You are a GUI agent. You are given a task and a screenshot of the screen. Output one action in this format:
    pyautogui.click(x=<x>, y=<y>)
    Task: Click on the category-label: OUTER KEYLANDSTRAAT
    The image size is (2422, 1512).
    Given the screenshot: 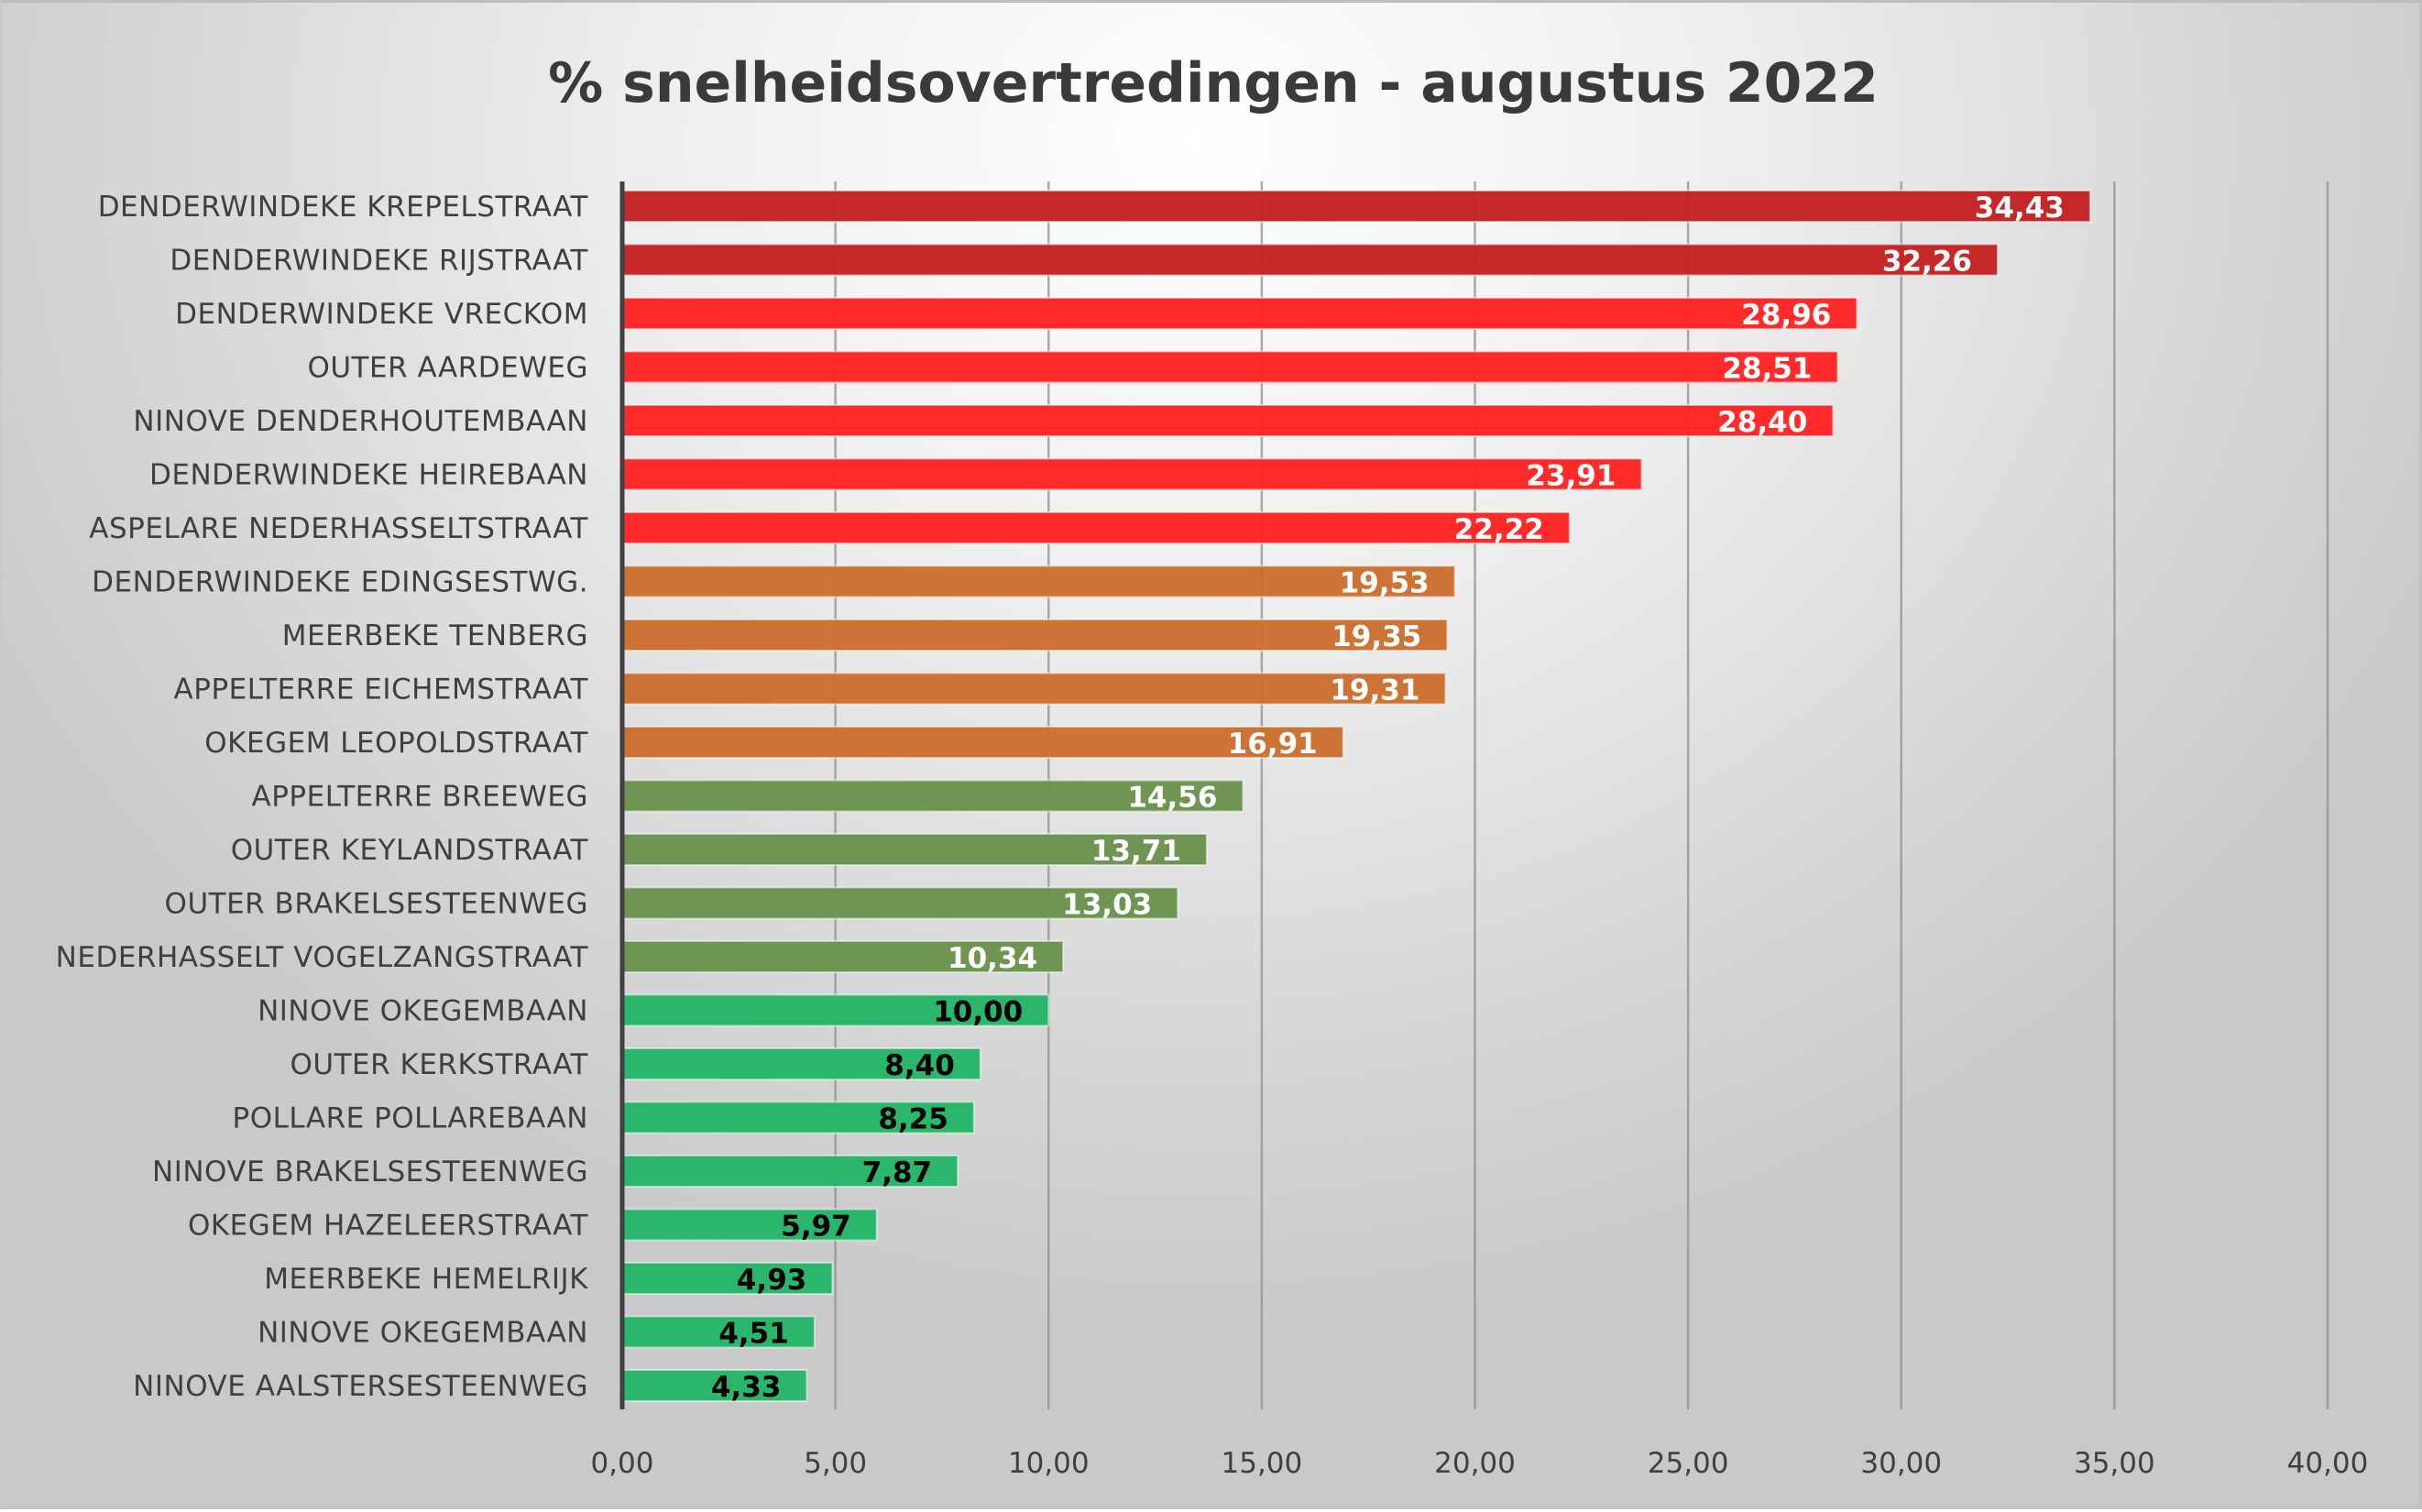 What is the action you would take?
    pyautogui.click(x=410, y=850)
    